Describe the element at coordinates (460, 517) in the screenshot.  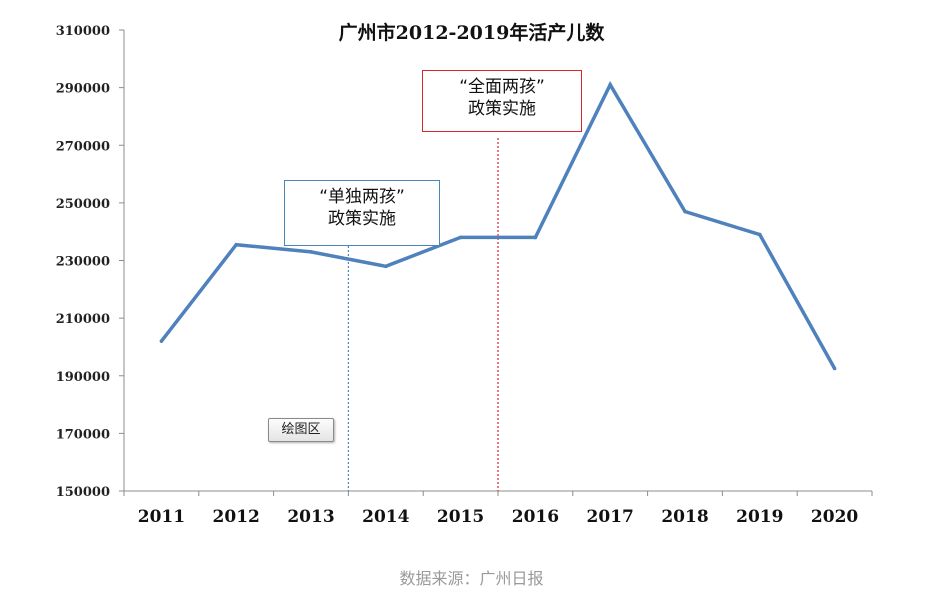
I see `x-tick-label: 2015` at that location.